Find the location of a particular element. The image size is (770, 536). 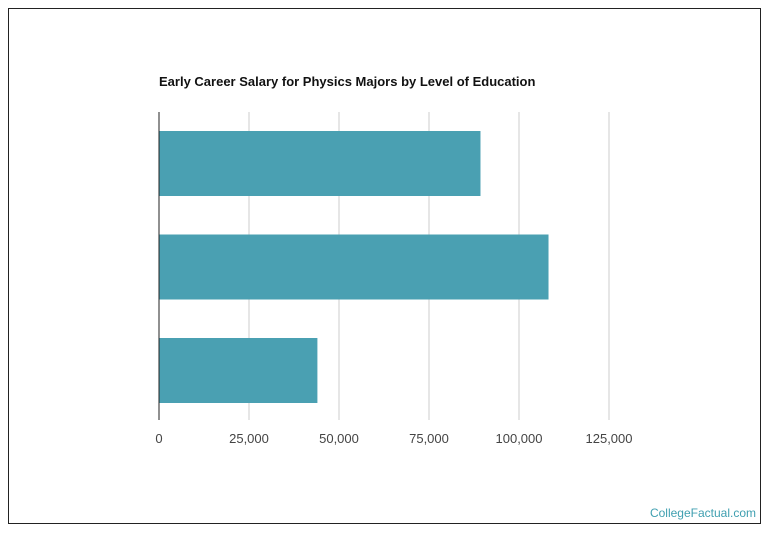

x-tick-label: 25,000 is located at coordinates (249, 438).